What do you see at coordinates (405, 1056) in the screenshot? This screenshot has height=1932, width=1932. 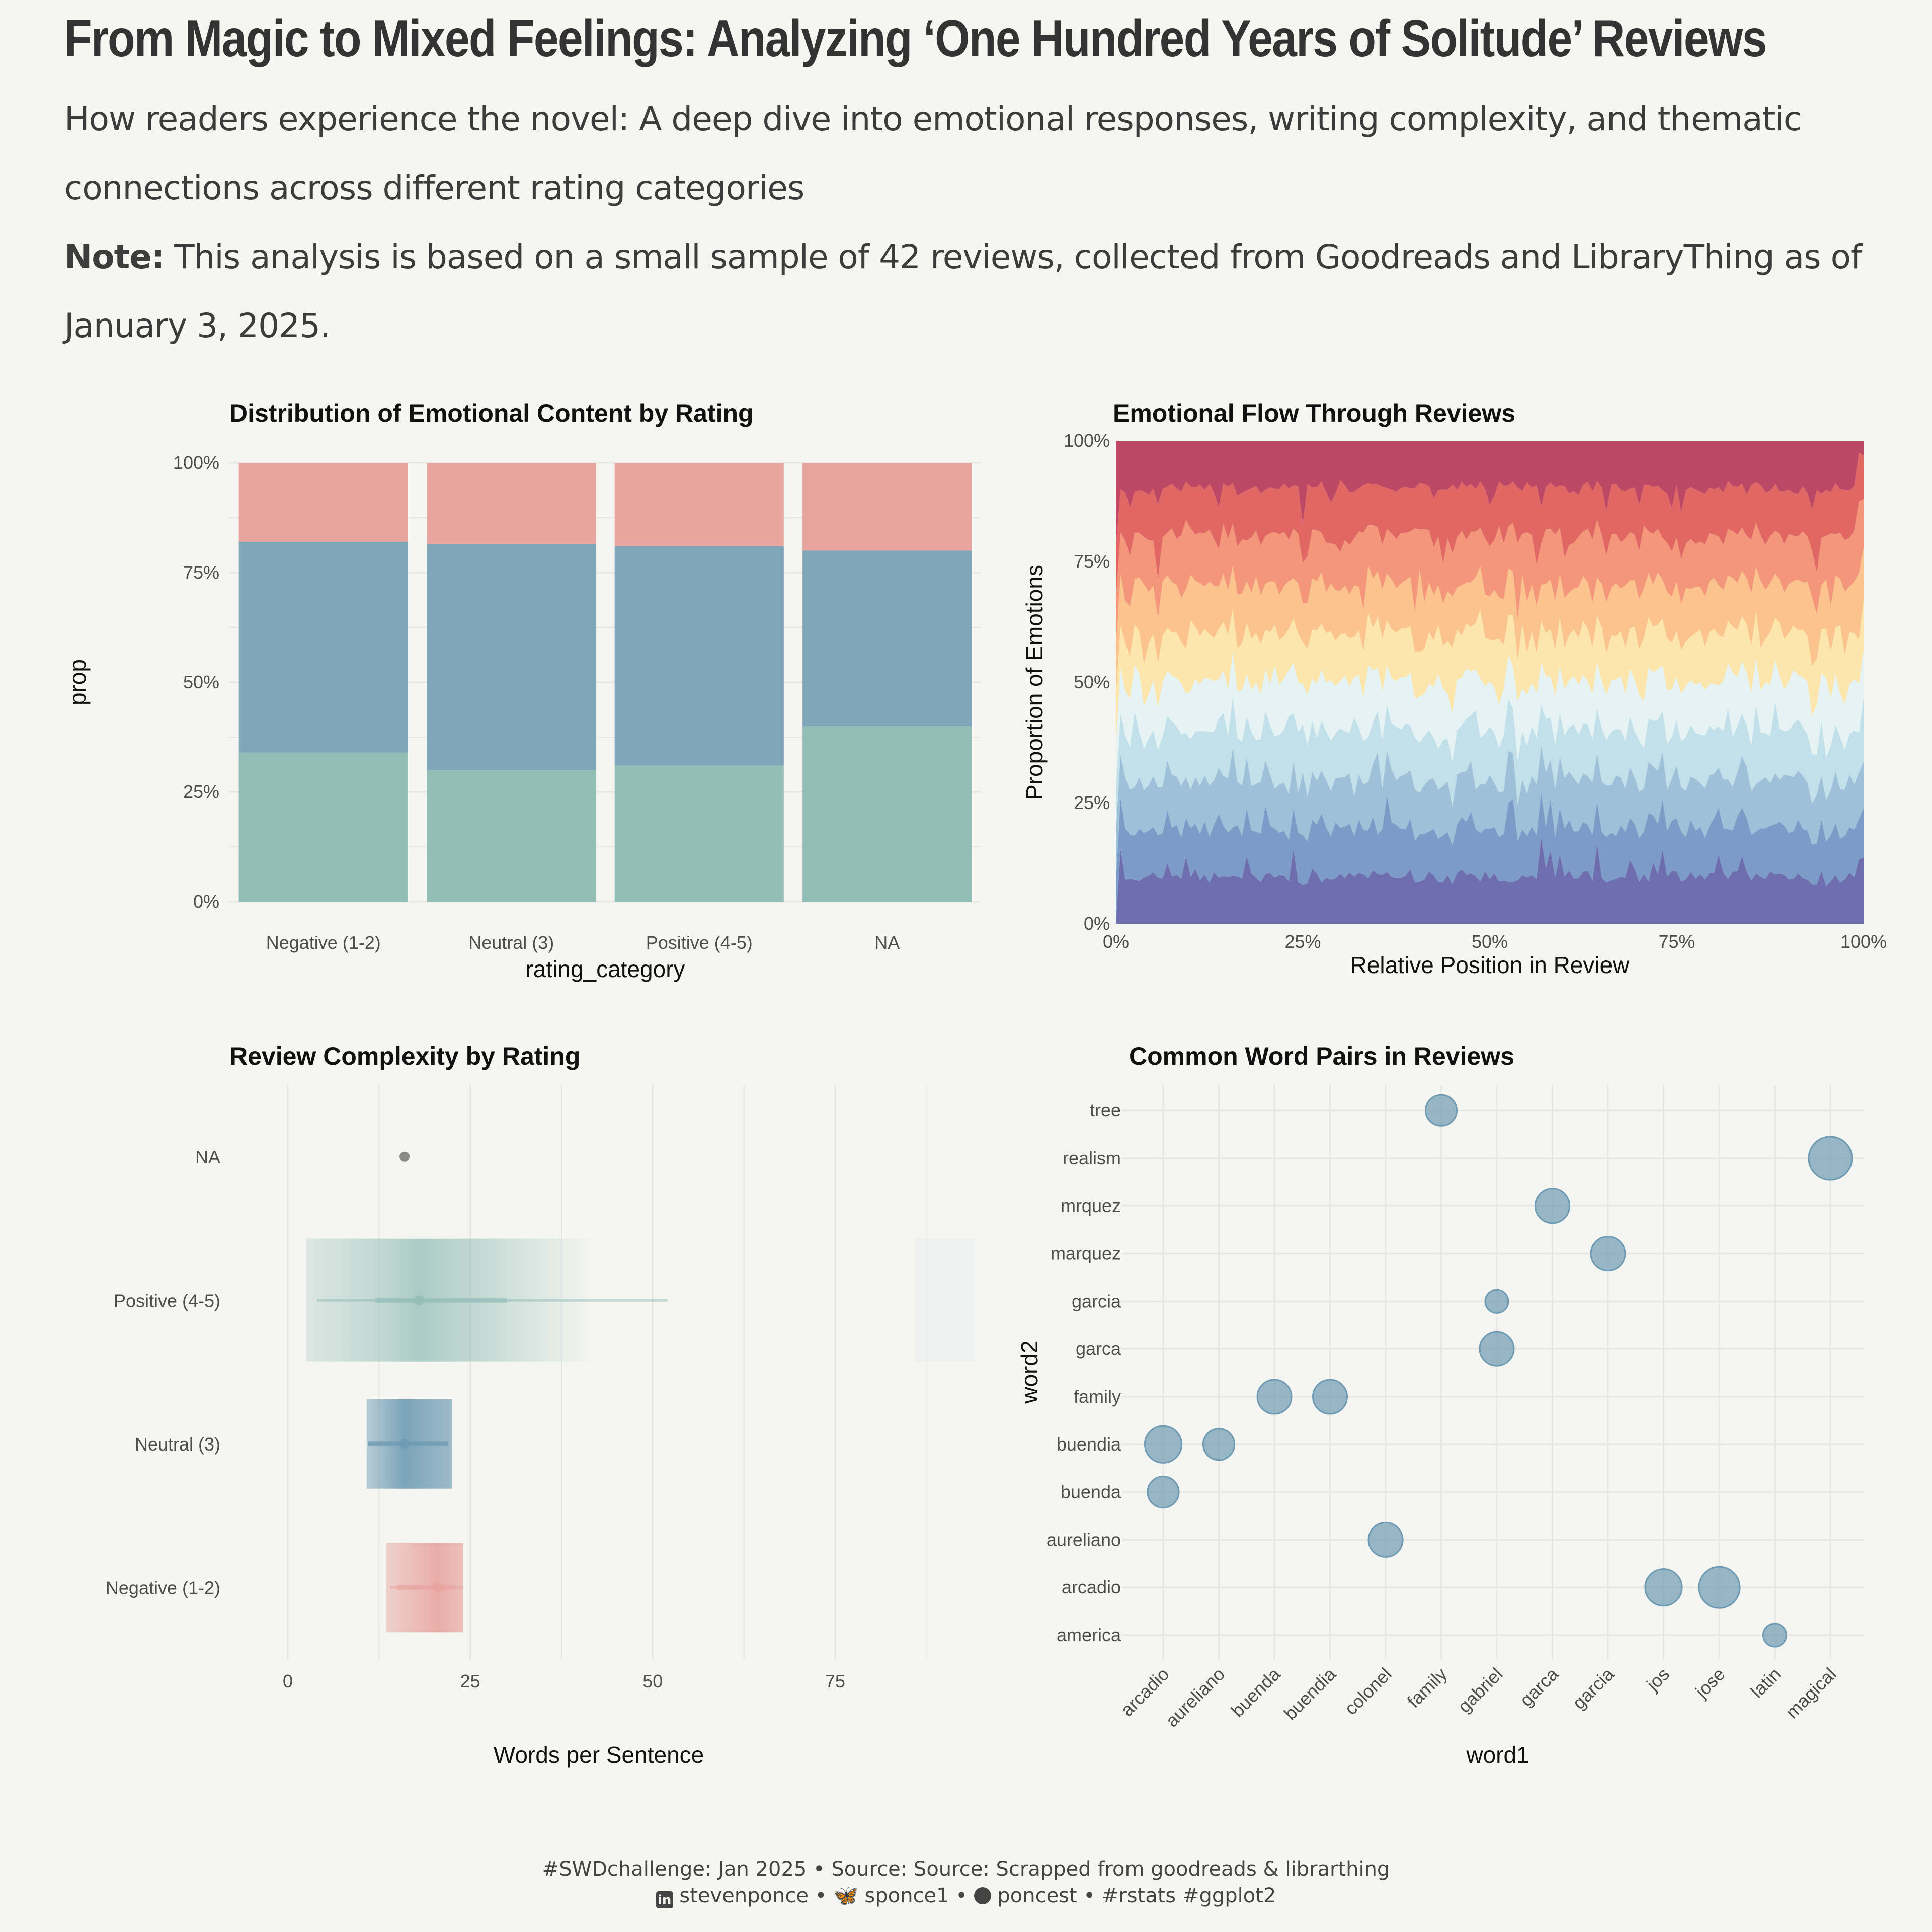 I see `complexity-chart-title: Review Complexity by Rating` at bounding box center [405, 1056].